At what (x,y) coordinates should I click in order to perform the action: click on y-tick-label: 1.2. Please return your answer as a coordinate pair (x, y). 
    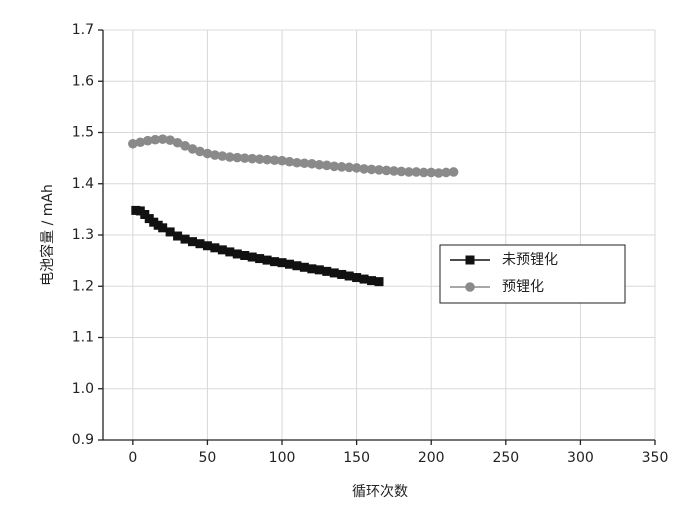
    Looking at the image, I should click on (83, 286).